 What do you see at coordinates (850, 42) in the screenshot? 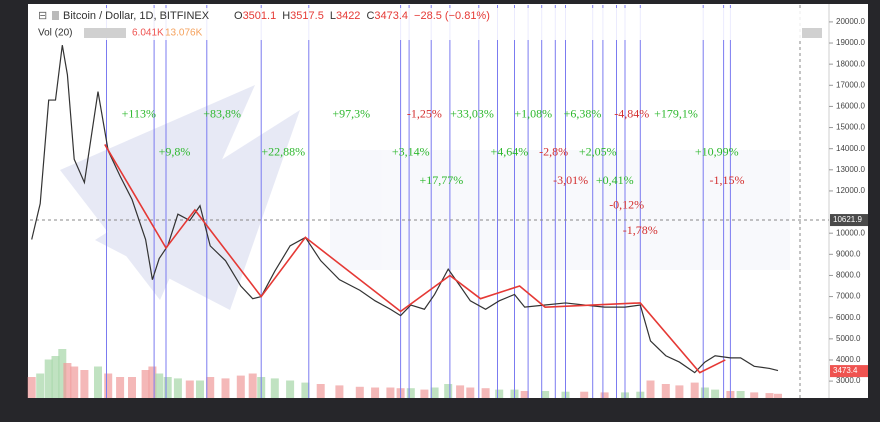
I see `y-tick-label: 19000.0` at bounding box center [850, 42].